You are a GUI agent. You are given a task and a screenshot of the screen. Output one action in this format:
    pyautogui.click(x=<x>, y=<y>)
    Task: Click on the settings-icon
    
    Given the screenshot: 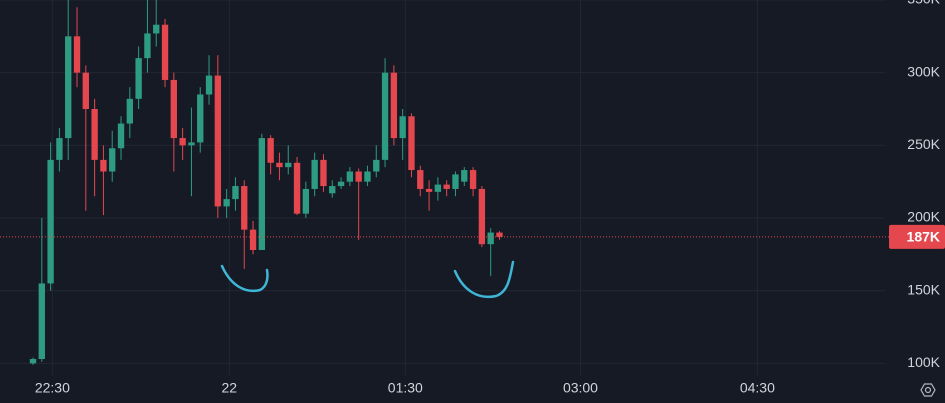 What is the action you would take?
    pyautogui.click(x=928, y=390)
    